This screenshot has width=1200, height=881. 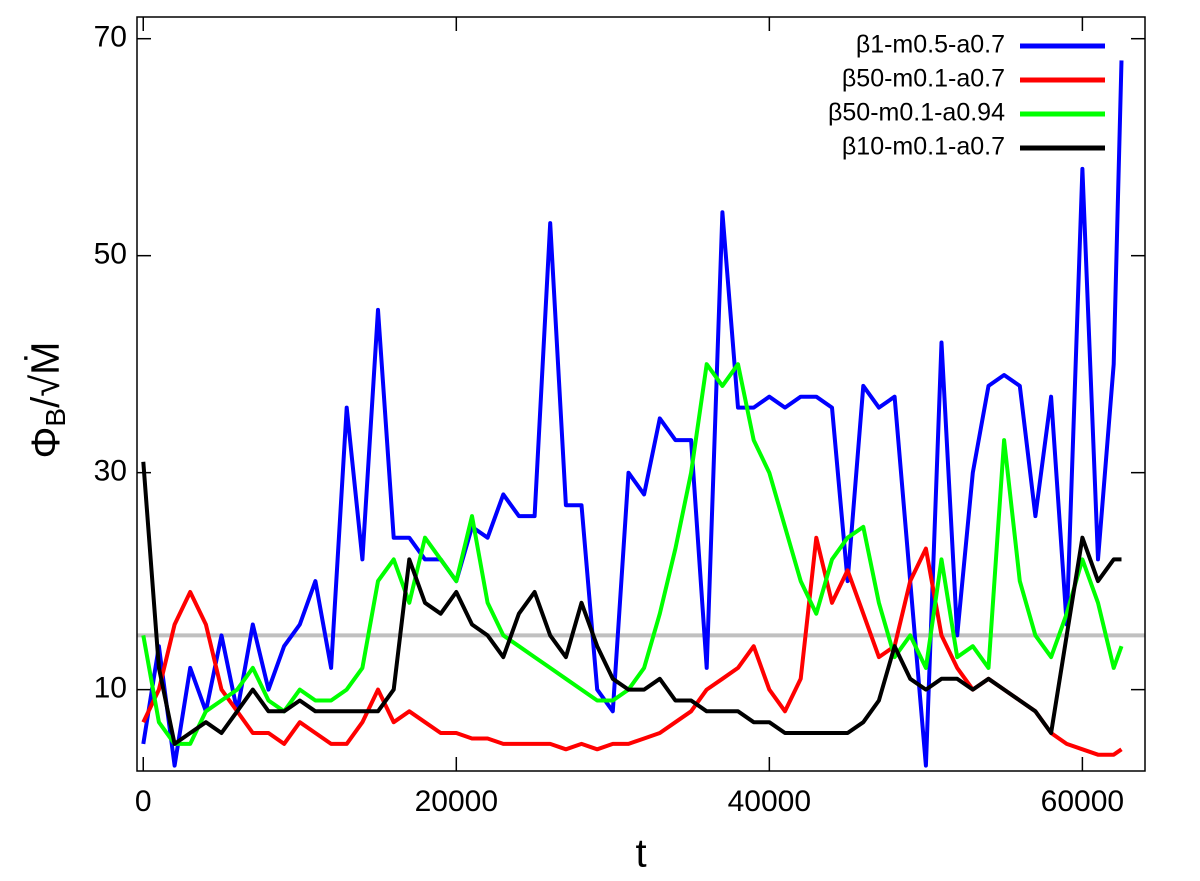 What do you see at coordinates (923, 147) in the screenshot?
I see `legend-label: β10-m0.1-a0.7` at bounding box center [923, 147].